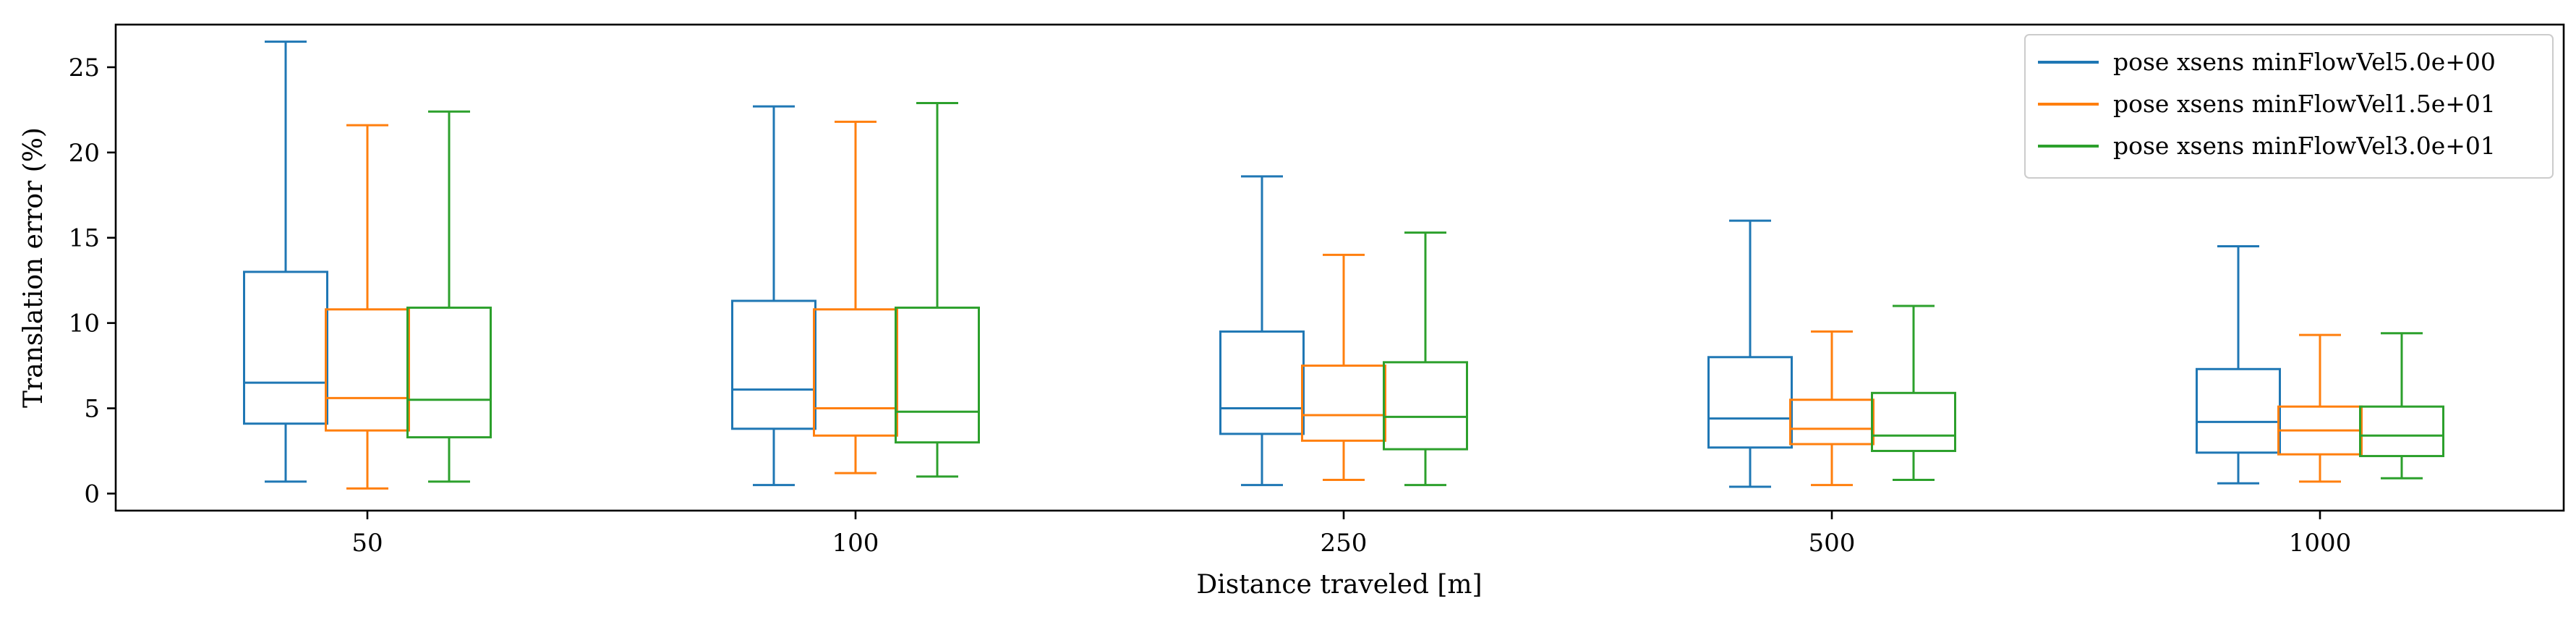 The height and width of the screenshot is (622, 2576). Describe the element at coordinates (92, 409) in the screenshot. I see `y-tick-label: 5` at that location.